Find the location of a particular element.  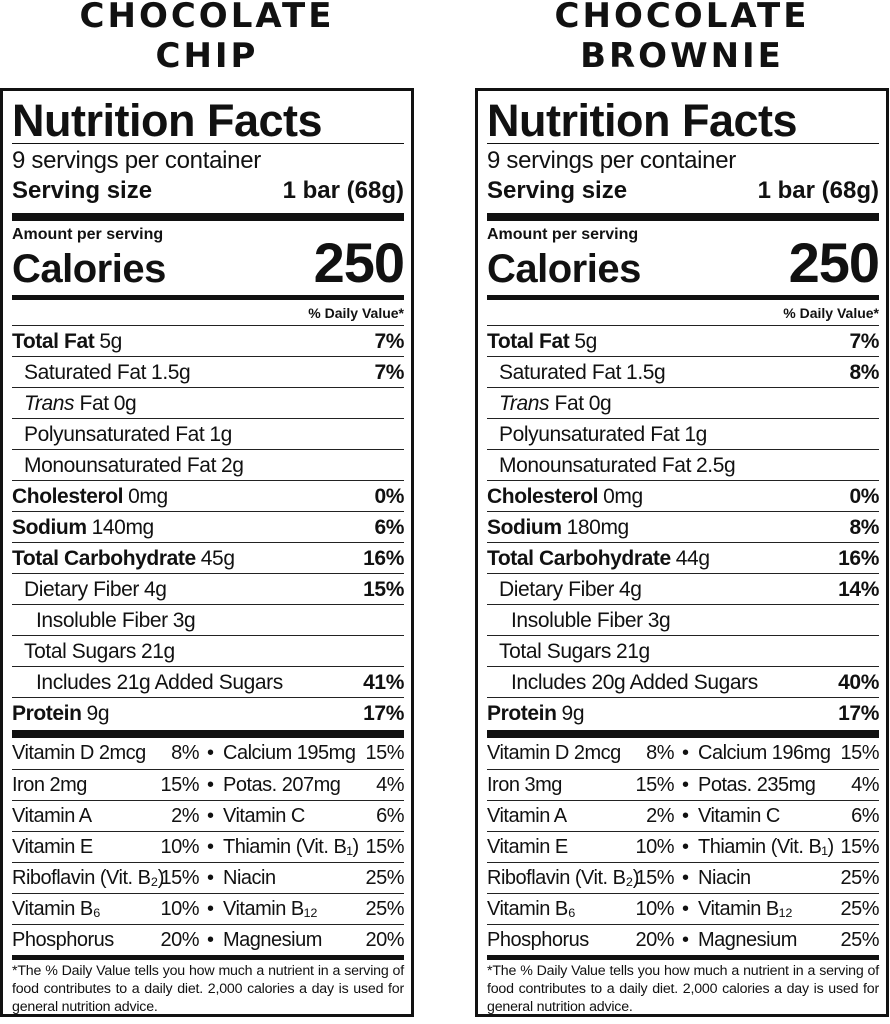

vitamin-name: Riboflavin (Vit. B₂) is located at coordinates (88, 878).